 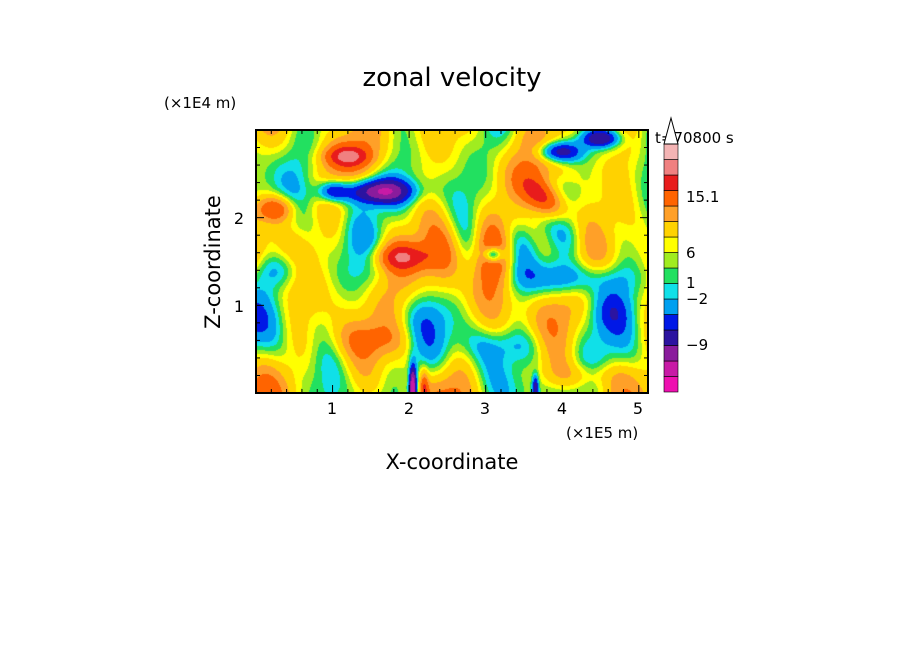 What do you see at coordinates (409, 408) in the screenshot?
I see `x-tick-label-2: 2` at bounding box center [409, 408].